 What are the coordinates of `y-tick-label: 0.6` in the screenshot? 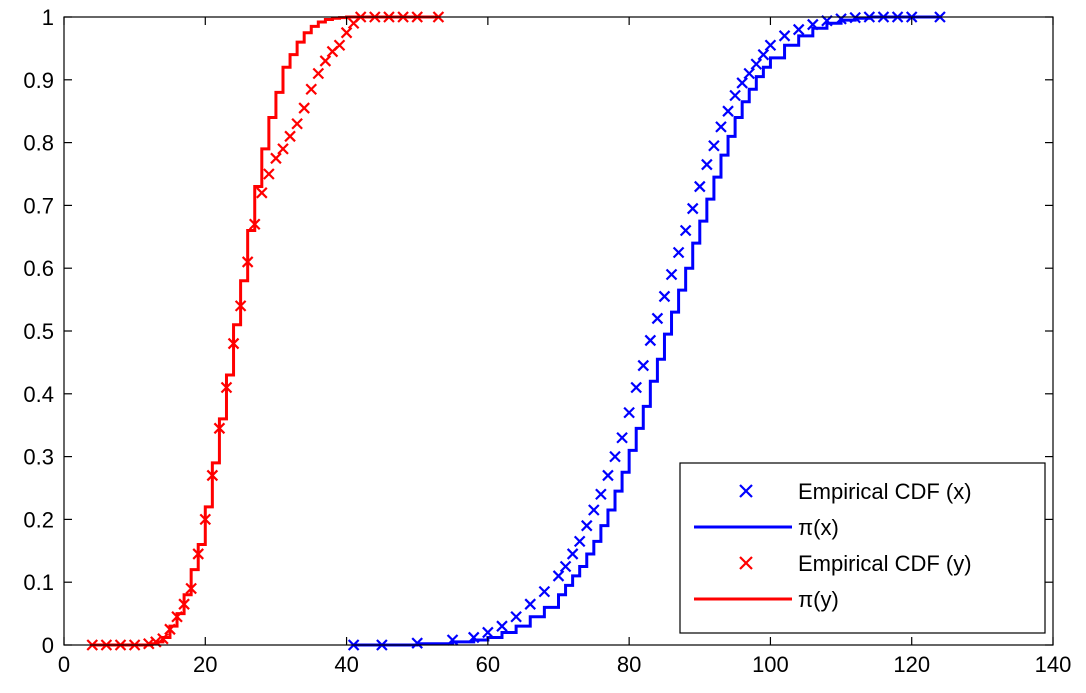 It's located at (38, 268).